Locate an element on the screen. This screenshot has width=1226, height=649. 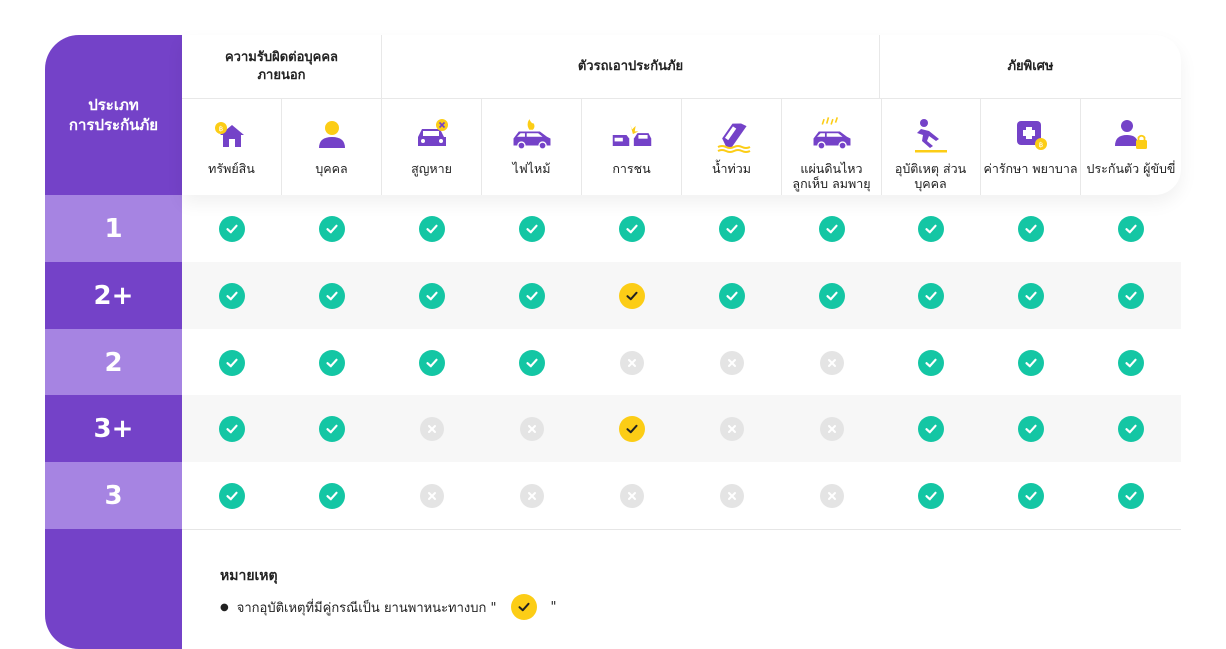
type-label-3plus: 3+ is located at coordinates (113, 428).